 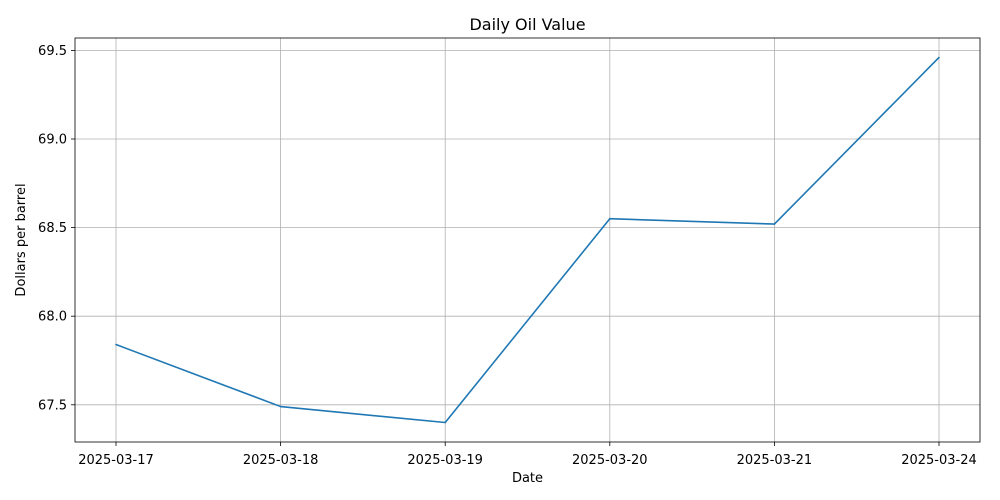 What do you see at coordinates (52, 228) in the screenshot?
I see `y-tick-label: 68.5` at bounding box center [52, 228].